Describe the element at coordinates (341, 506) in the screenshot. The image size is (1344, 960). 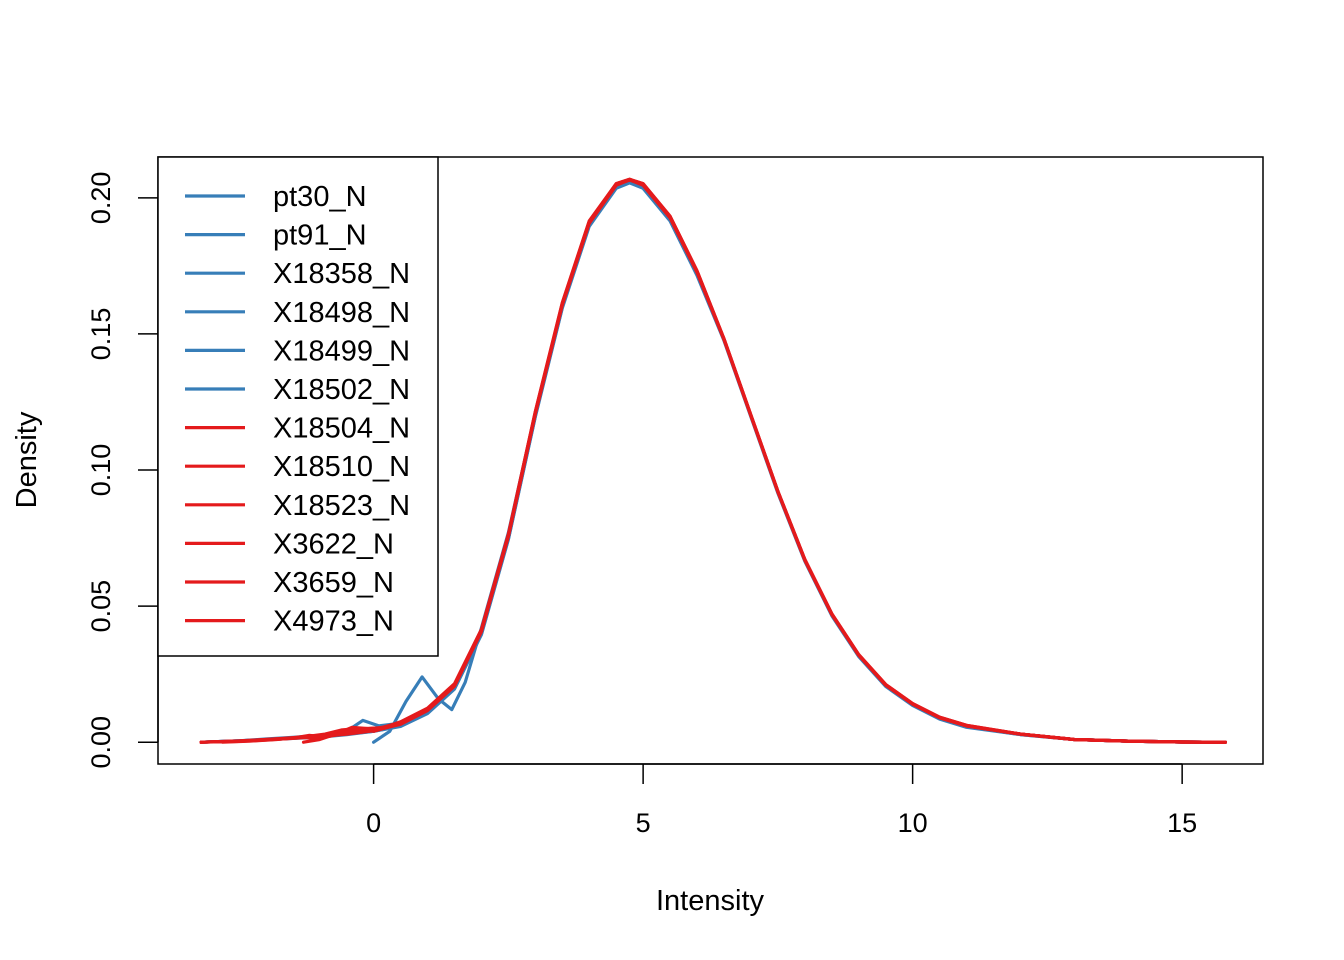
I see `legend-label-X18523_N: X18523_N` at that location.